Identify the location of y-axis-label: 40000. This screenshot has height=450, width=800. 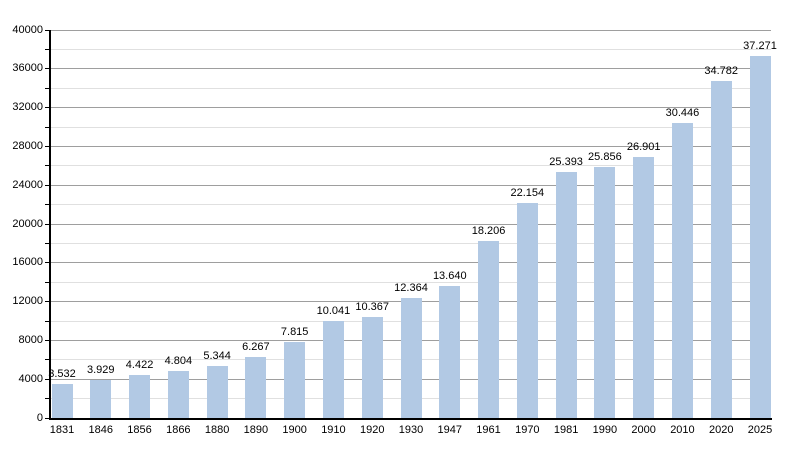
(27, 29).